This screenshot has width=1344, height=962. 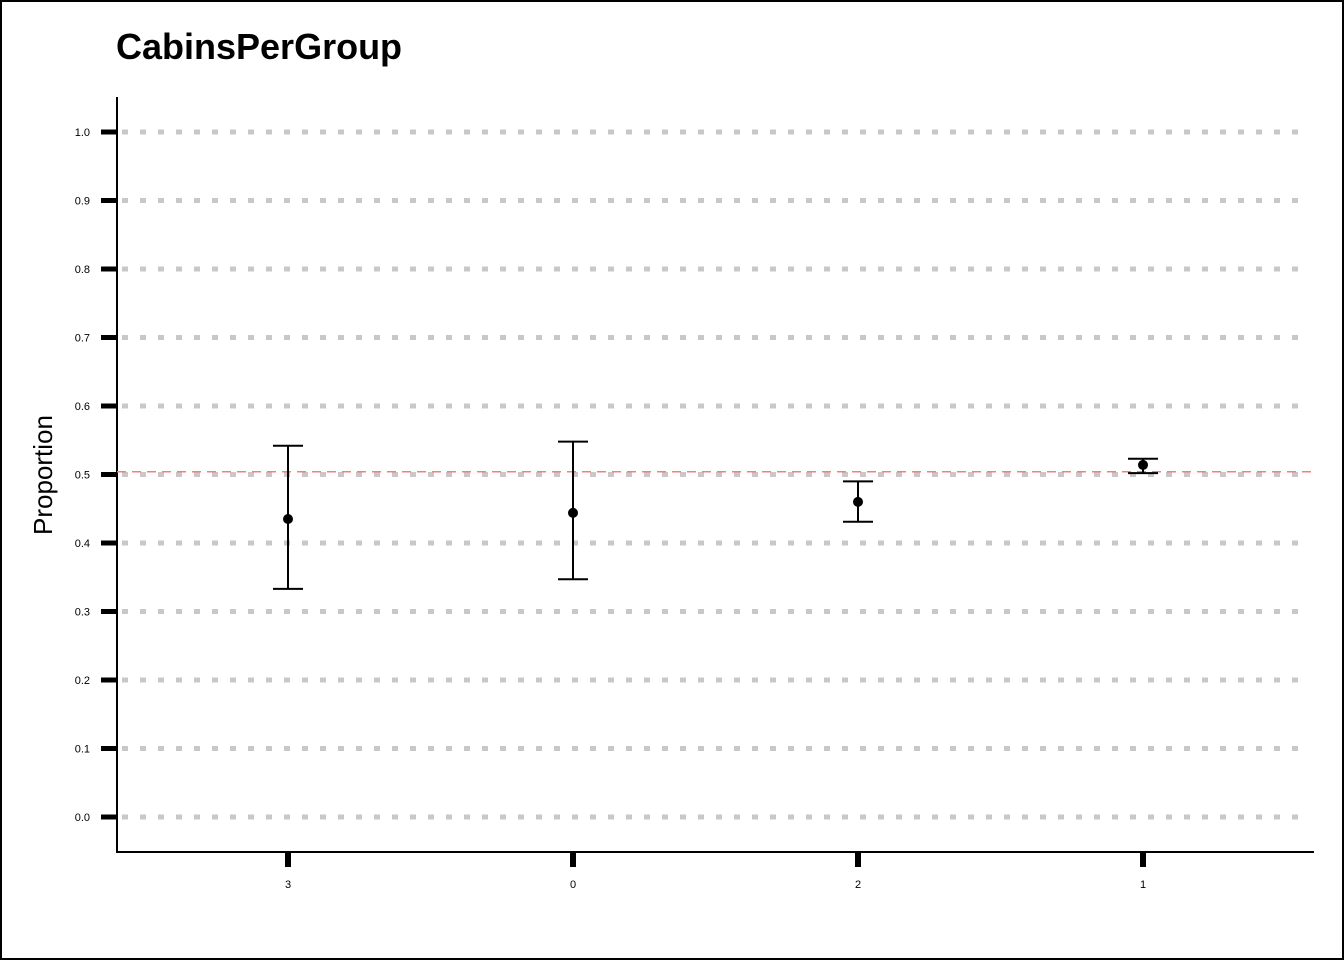 What do you see at coordinates (82, 613) in the screenshot?
I see `y-tick-label: 0.3` at bounding box center [82, 613].